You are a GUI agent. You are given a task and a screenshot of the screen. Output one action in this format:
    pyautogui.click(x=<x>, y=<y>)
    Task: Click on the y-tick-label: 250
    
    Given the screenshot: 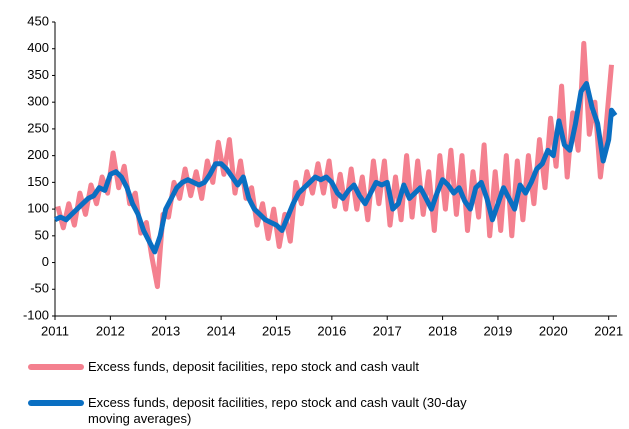 What is the action you would take?
    pyautogui.click(x=38, y=127)
    